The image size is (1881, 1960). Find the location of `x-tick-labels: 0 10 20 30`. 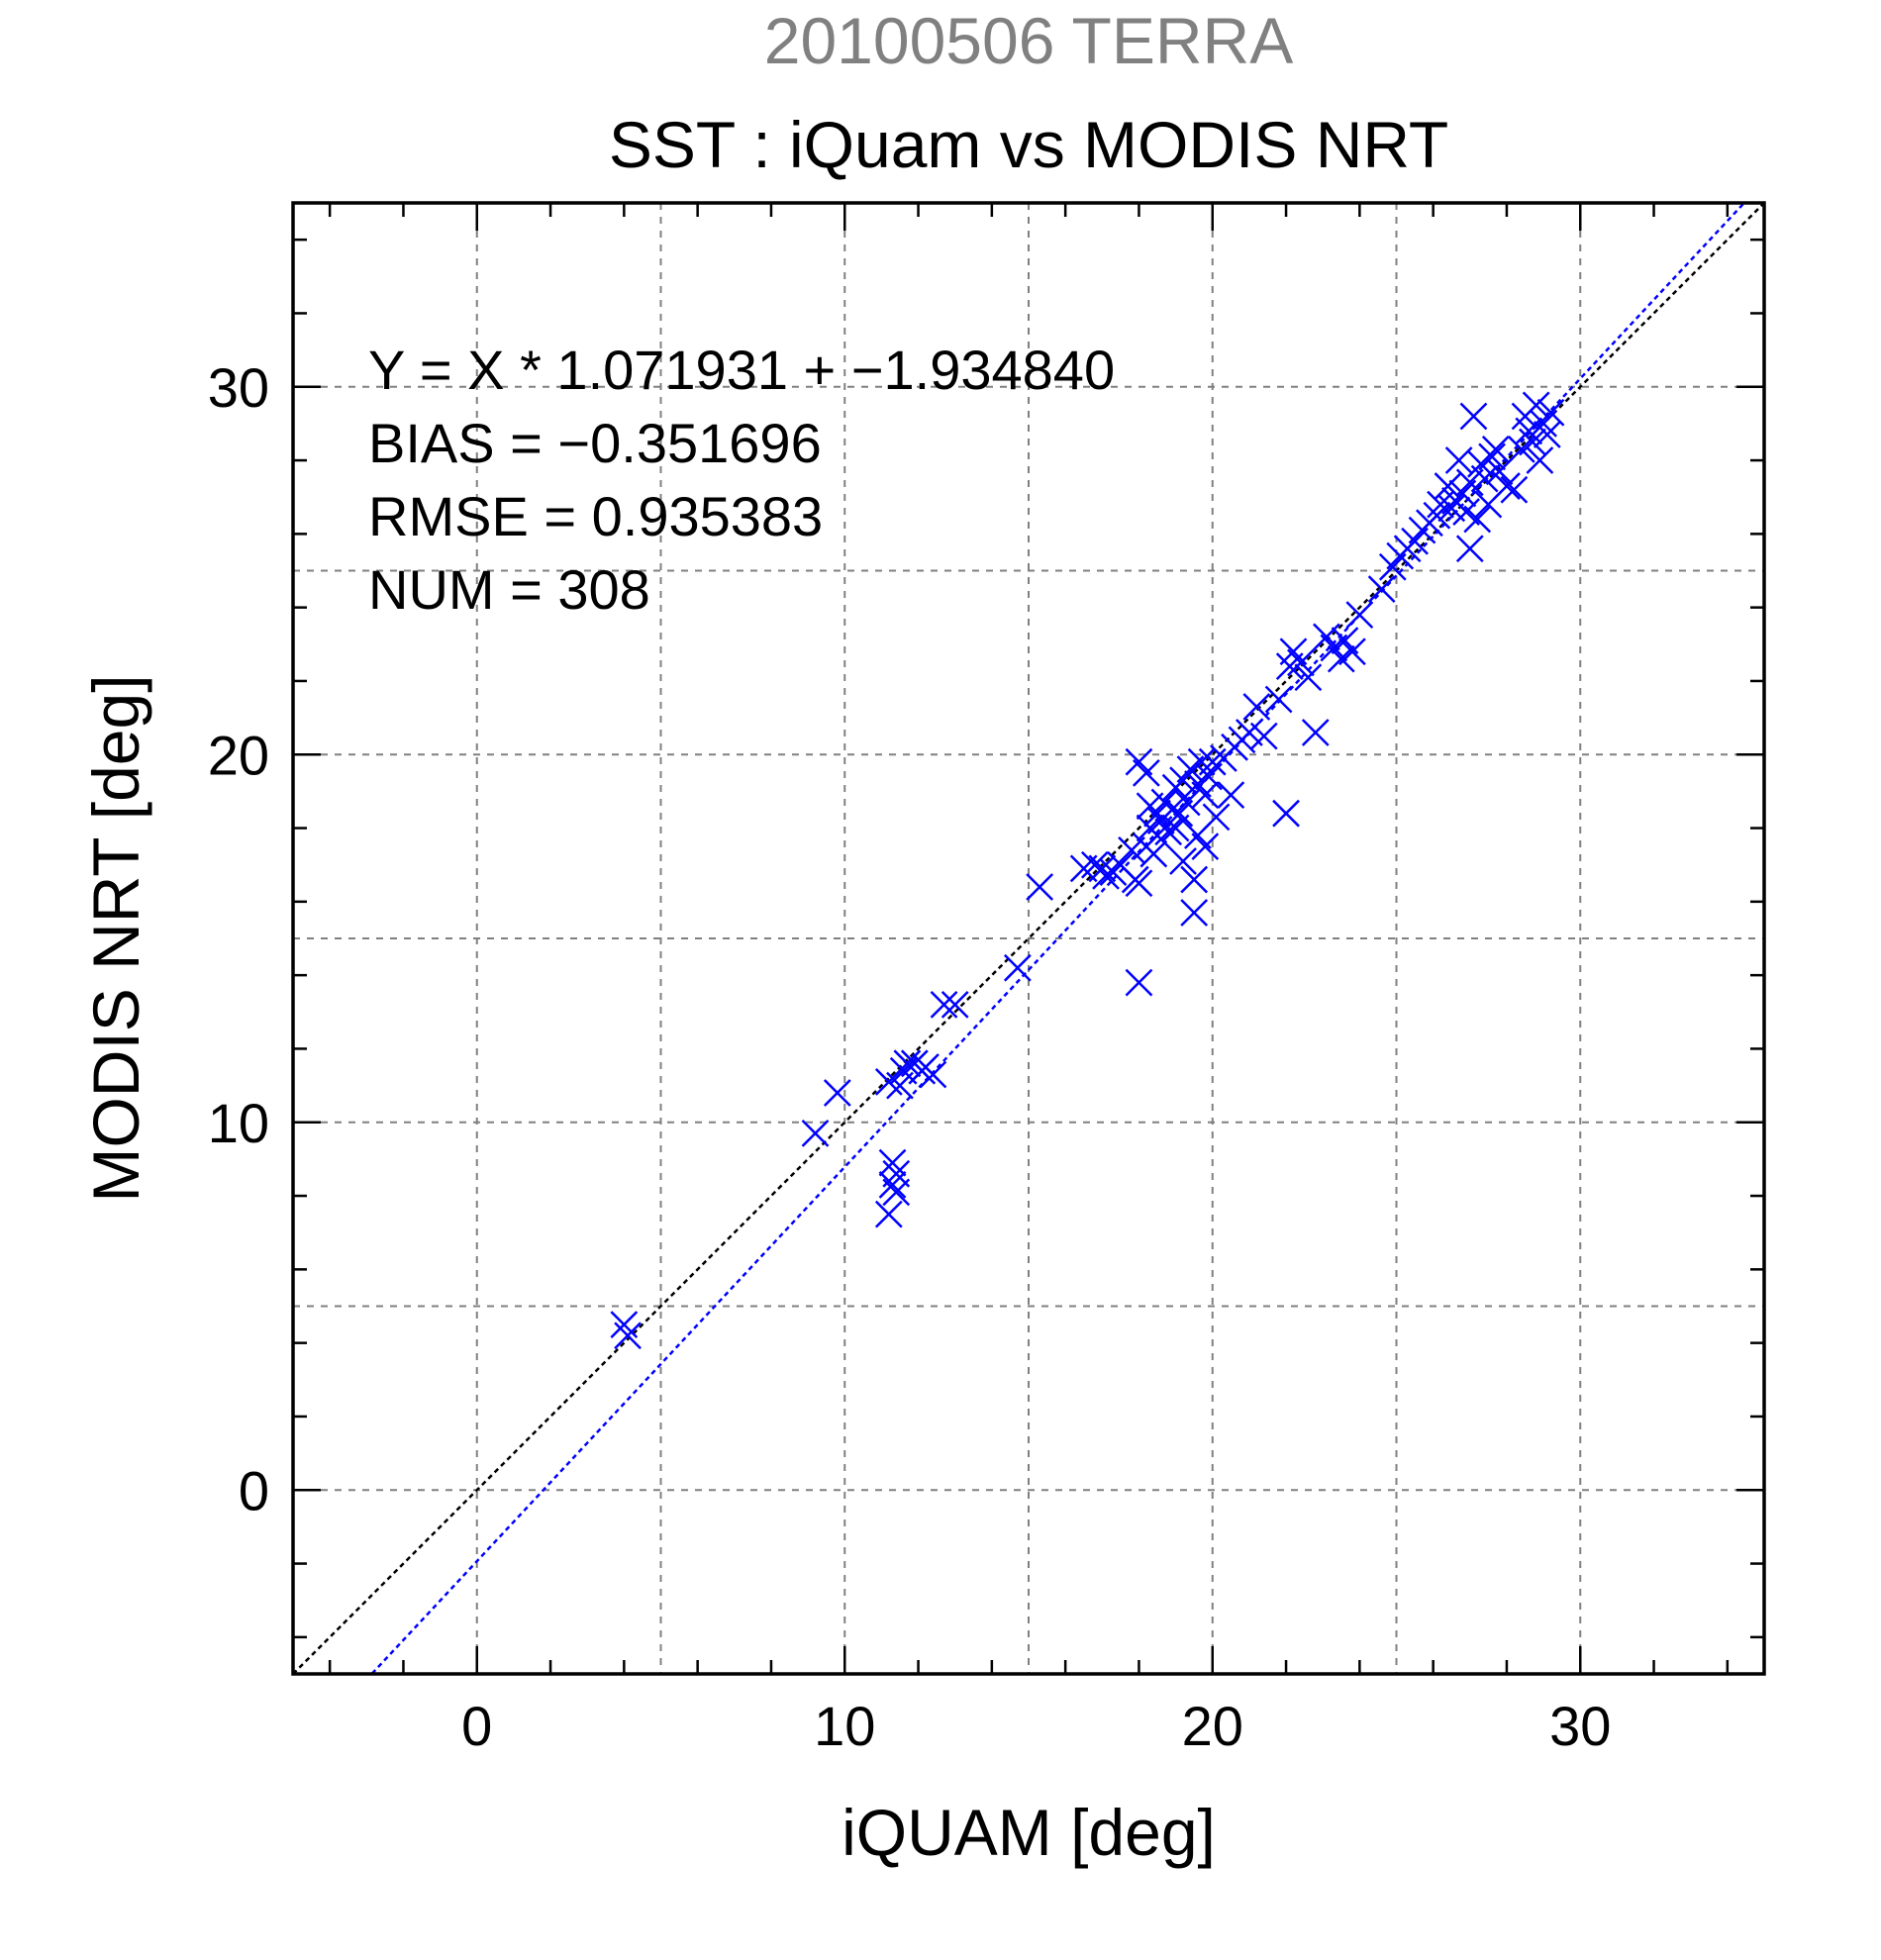

x-tick-labels: 0 10 20 30 is located at coordinates (1036, 1726).